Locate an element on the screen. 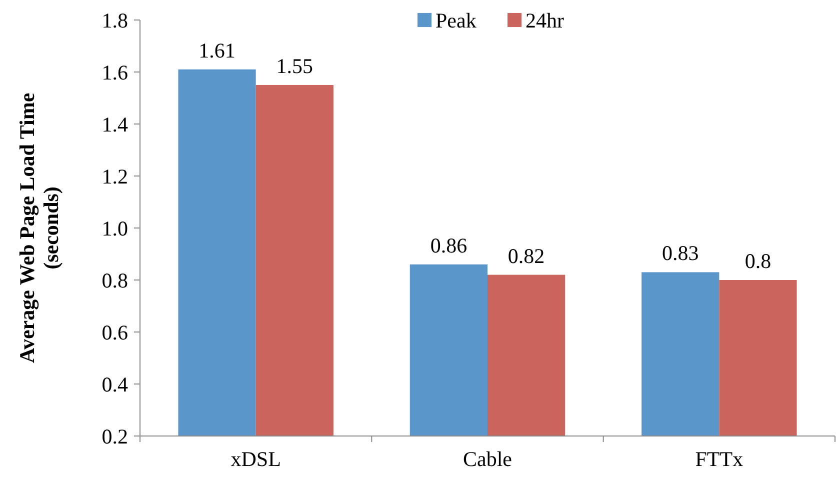 The image size is (837, 484). data-label: 0.8 is located at coordinates (758, 261).